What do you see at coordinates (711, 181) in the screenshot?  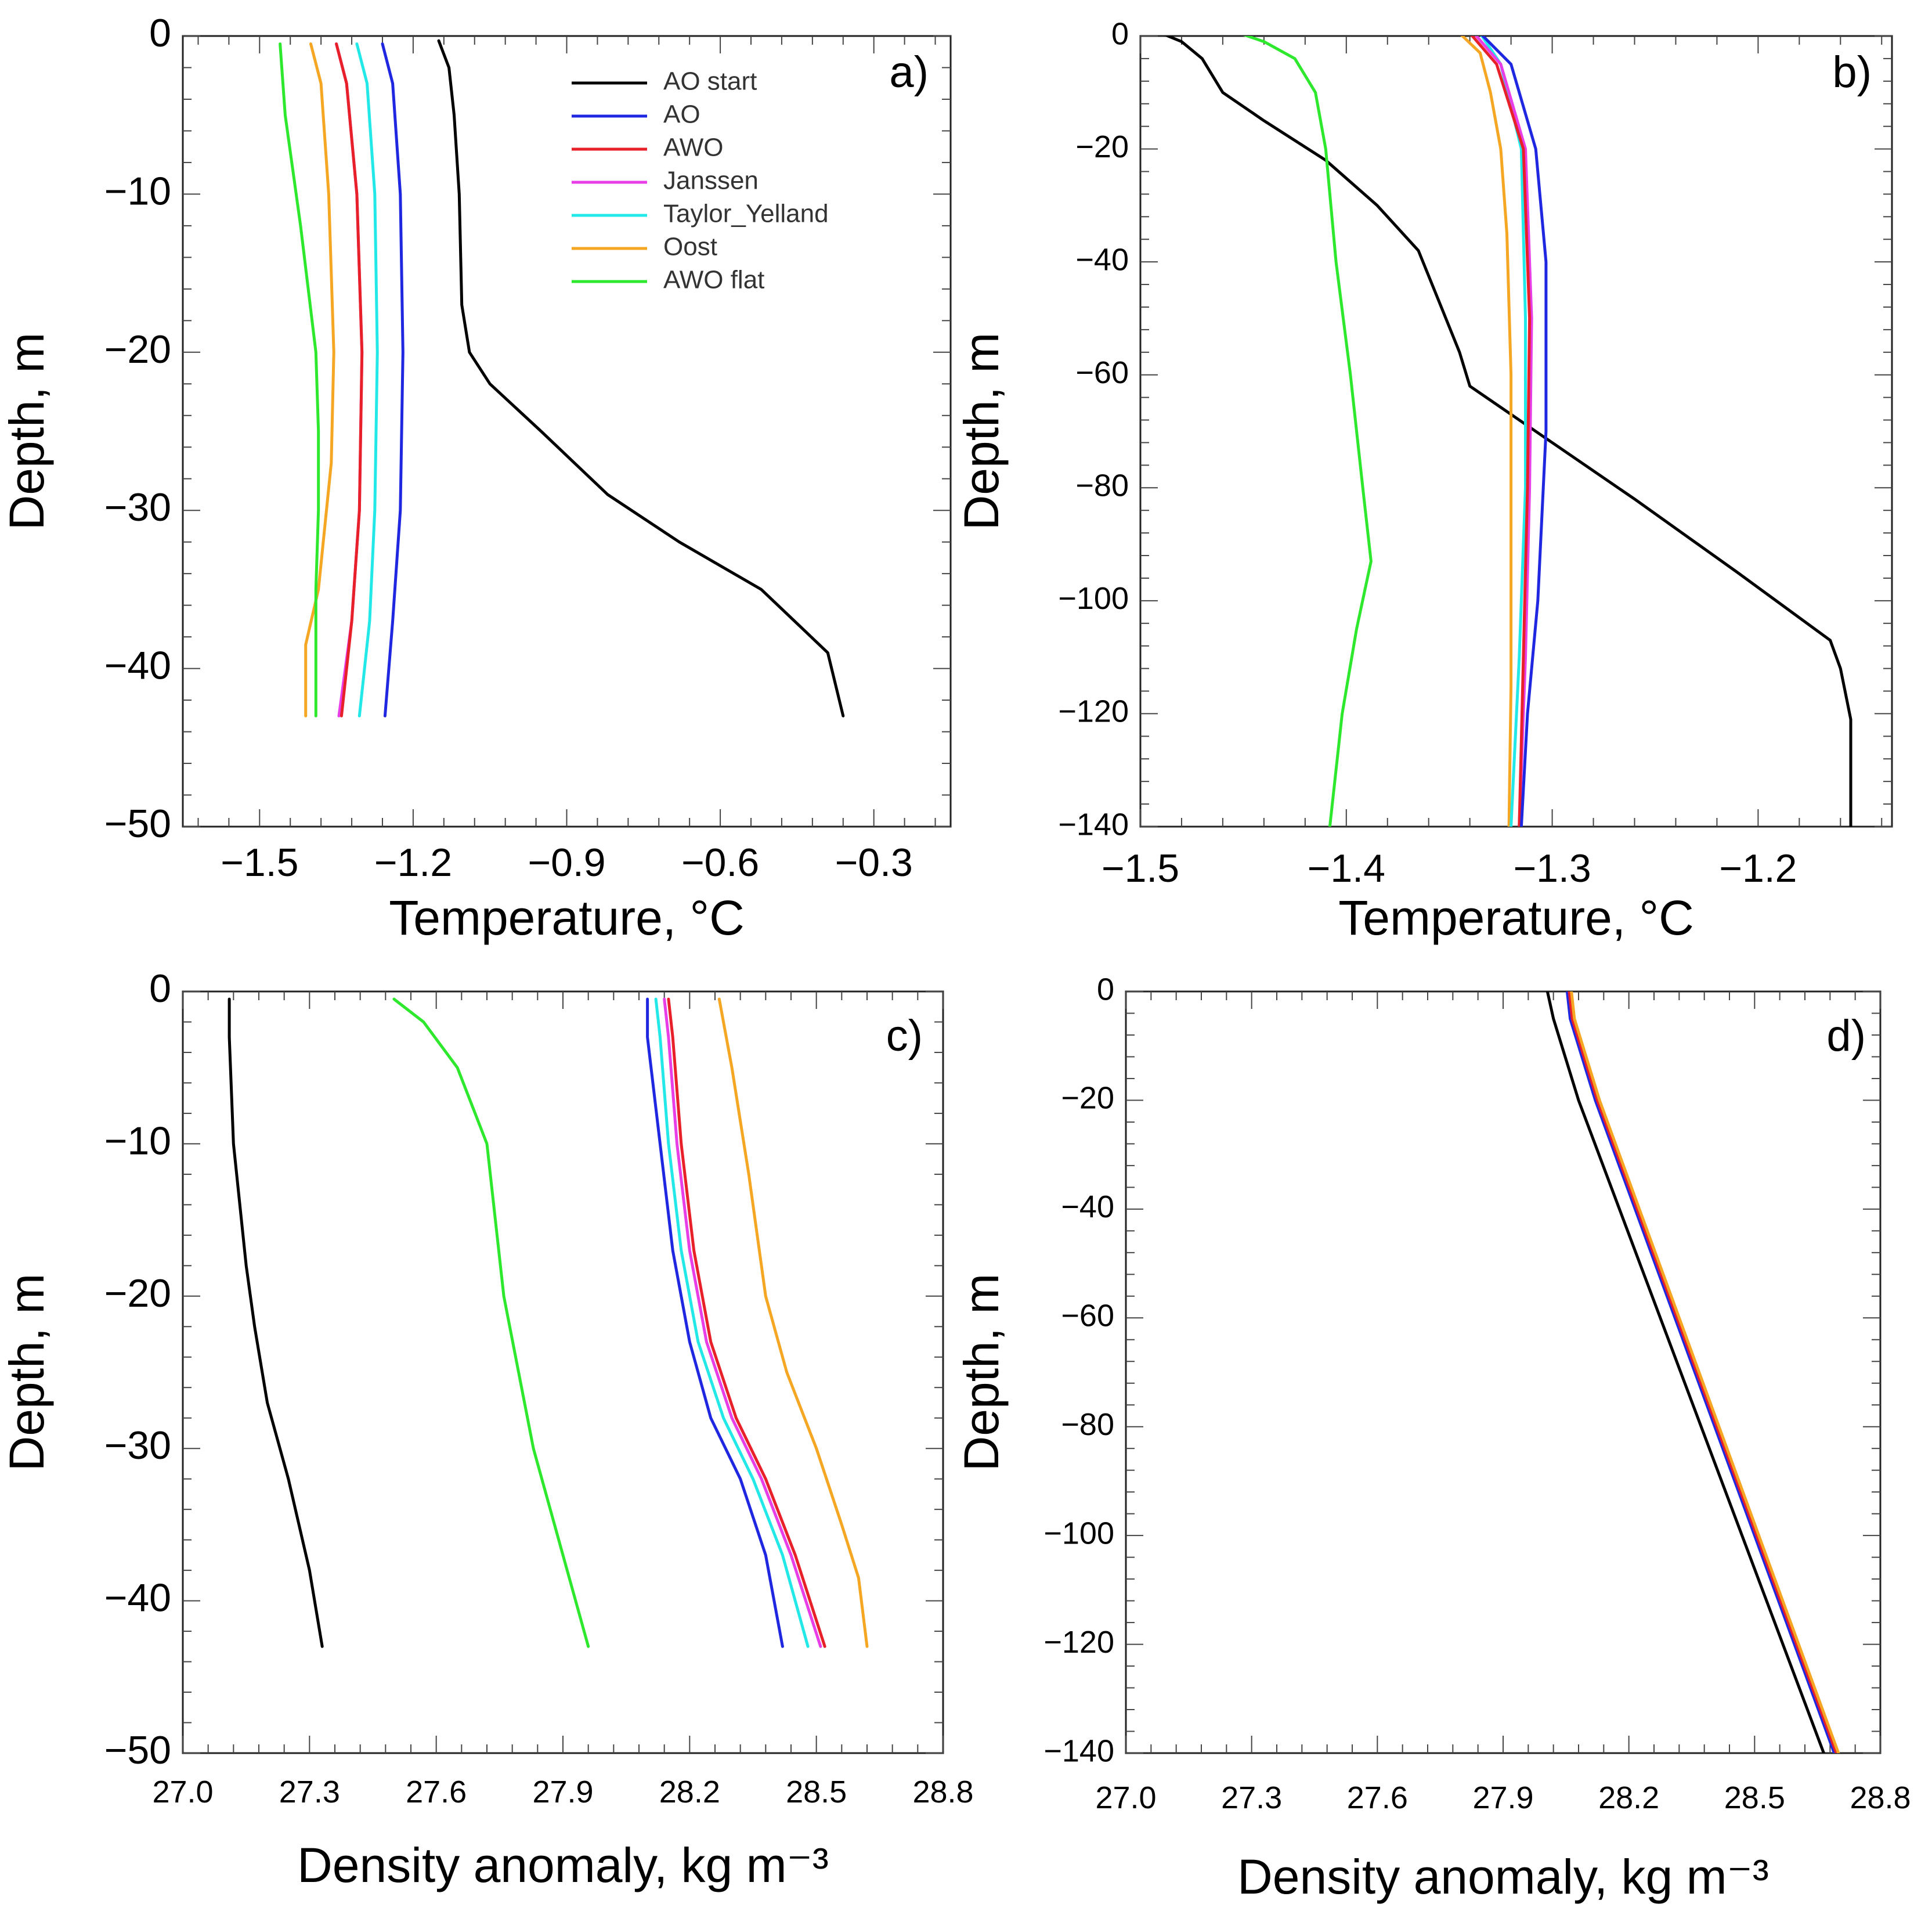 I see `legend-entry: Janssen` at bounding box center [711, 181].